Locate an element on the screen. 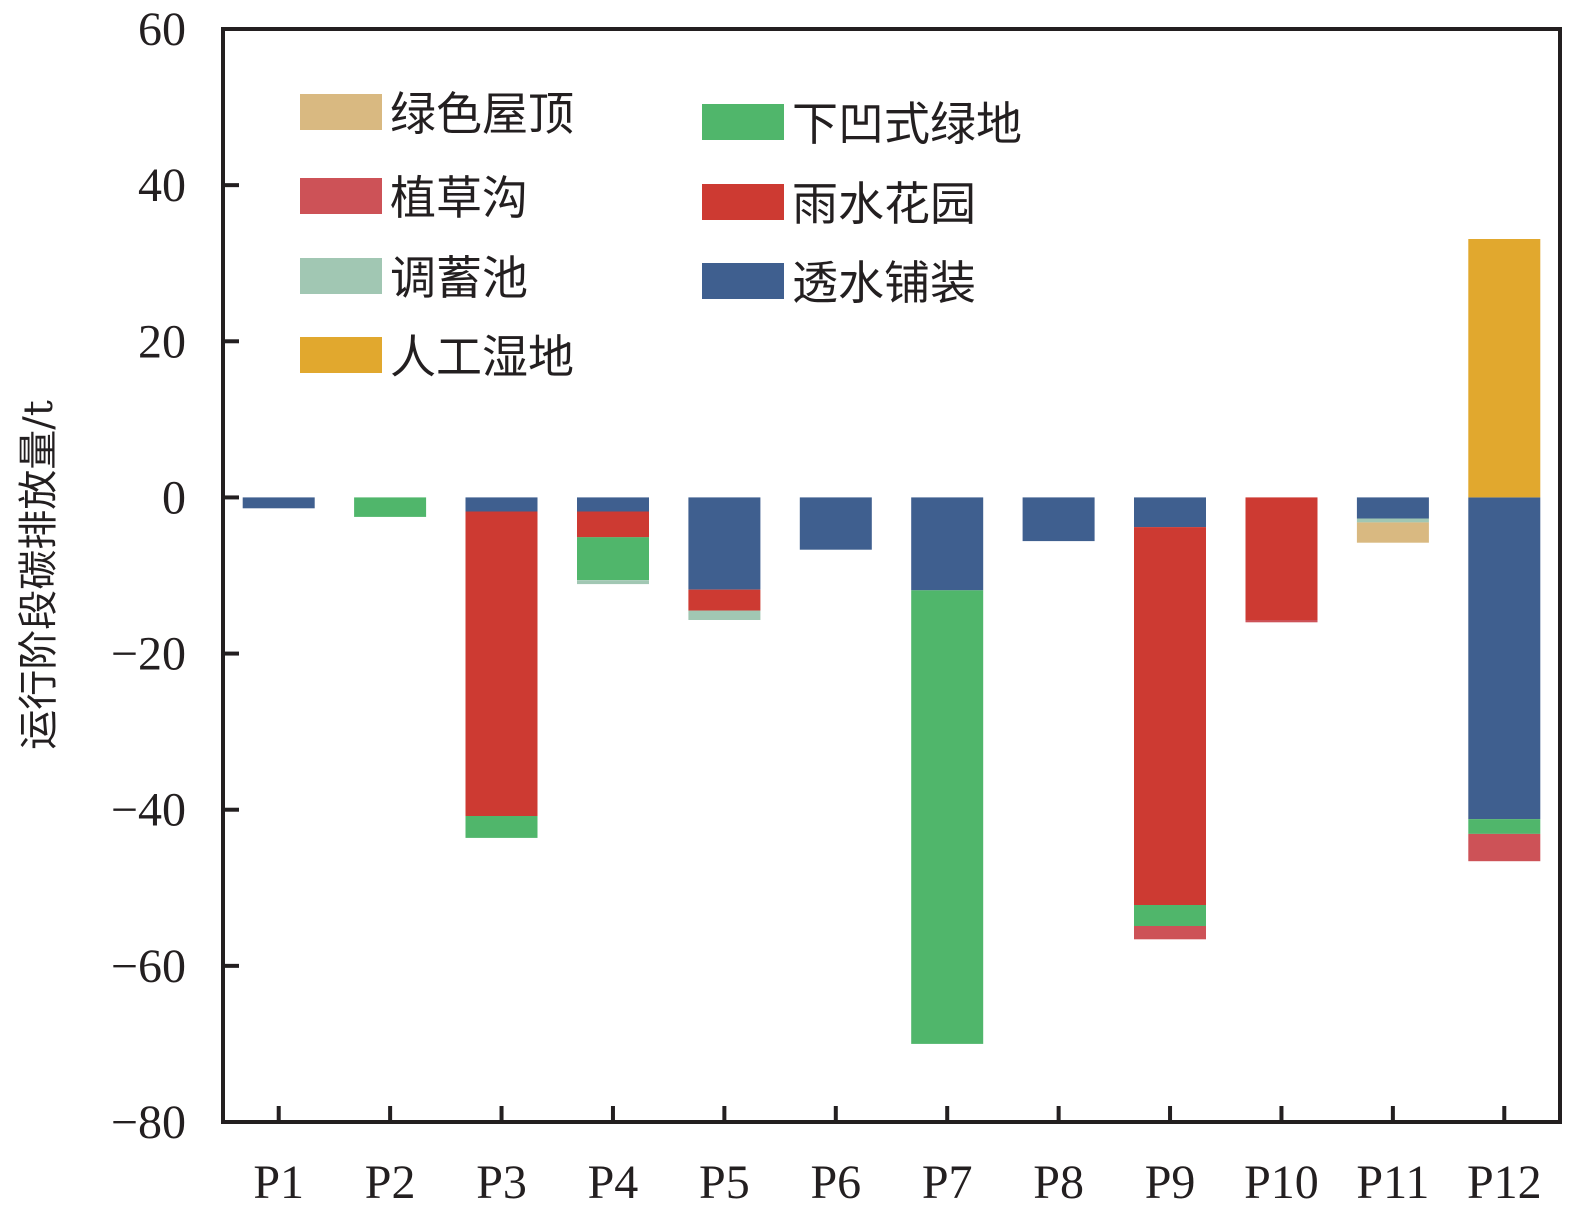  legend-label: 人工湿地 is located at coordinates (482, 357).